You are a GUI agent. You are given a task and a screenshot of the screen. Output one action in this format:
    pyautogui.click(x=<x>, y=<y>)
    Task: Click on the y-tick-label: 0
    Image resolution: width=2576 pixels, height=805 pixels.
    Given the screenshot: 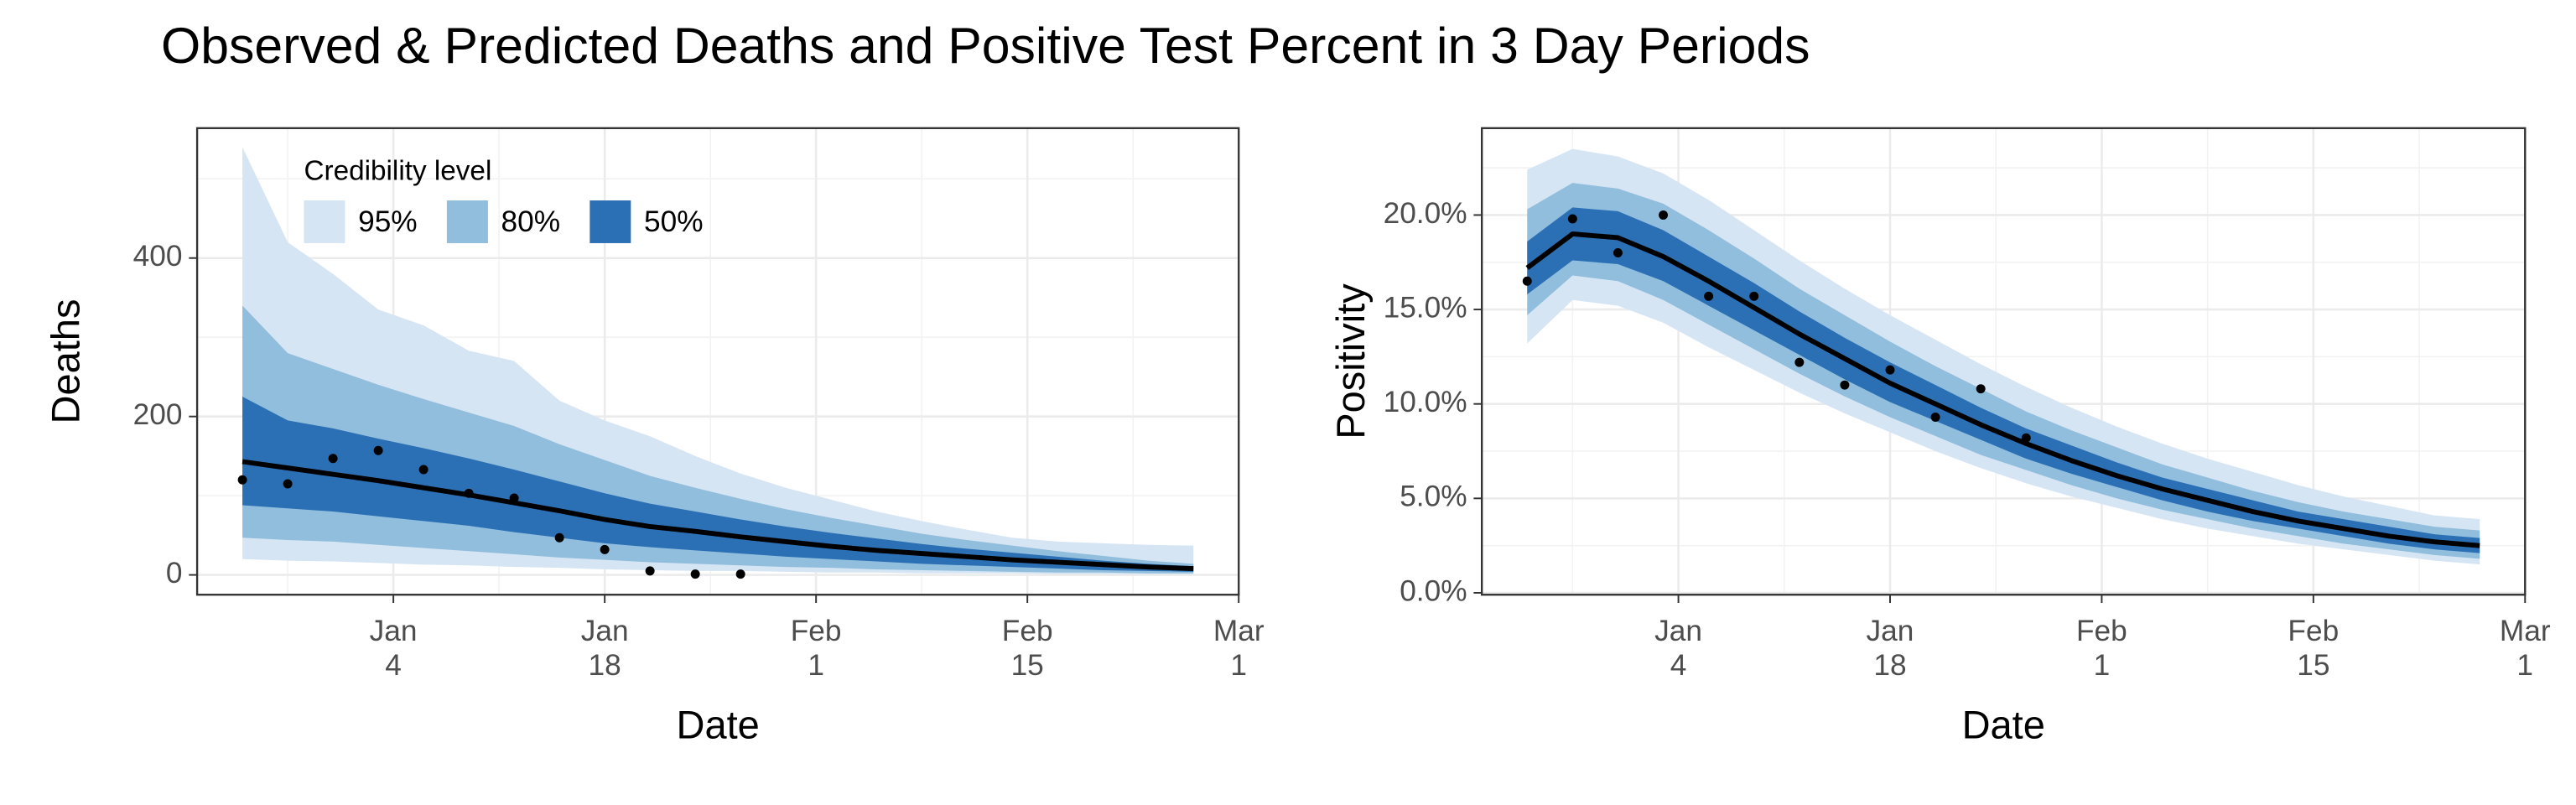 What is the action you would take?
    pyautogui.click(x=174, y=573)
    